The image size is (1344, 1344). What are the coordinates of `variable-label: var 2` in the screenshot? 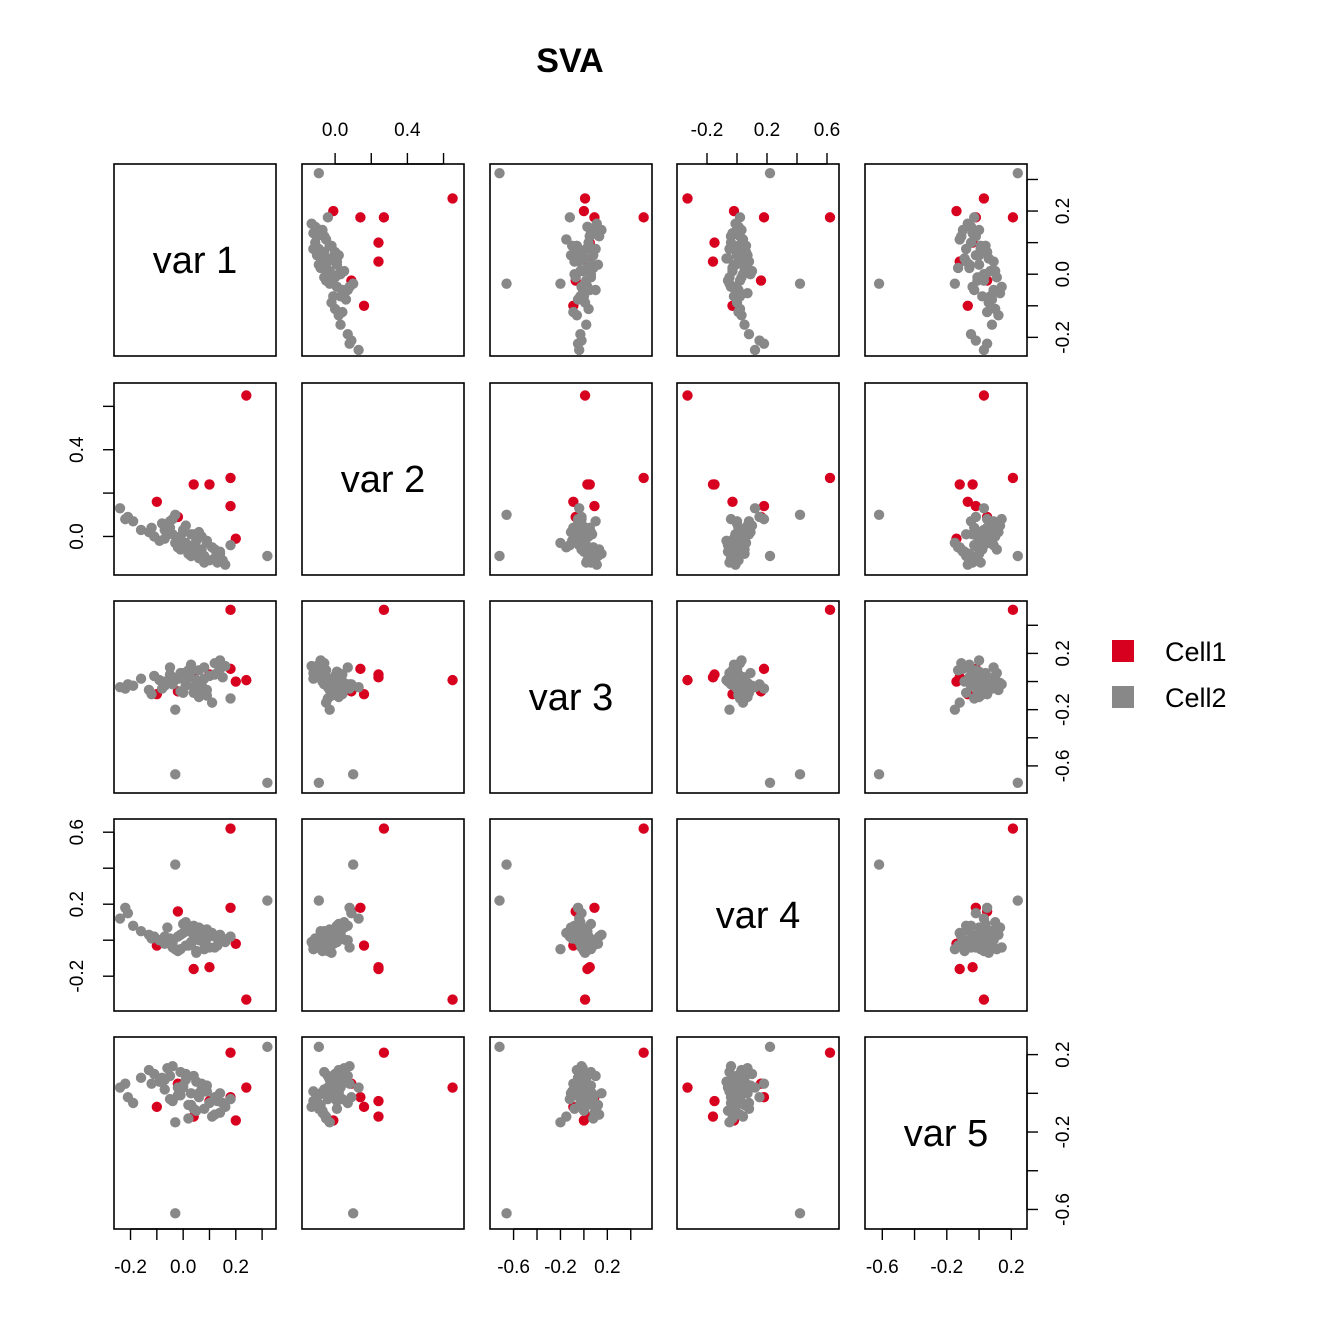 It's located at (383, 480).